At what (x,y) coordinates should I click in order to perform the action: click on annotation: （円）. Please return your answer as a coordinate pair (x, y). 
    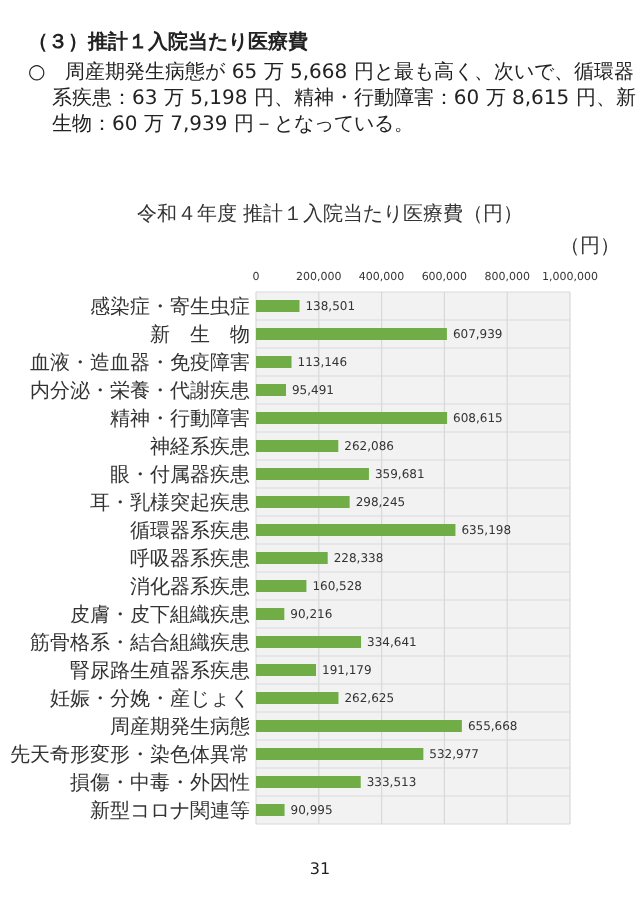
    Looking at the image, I should click on (590, 247).